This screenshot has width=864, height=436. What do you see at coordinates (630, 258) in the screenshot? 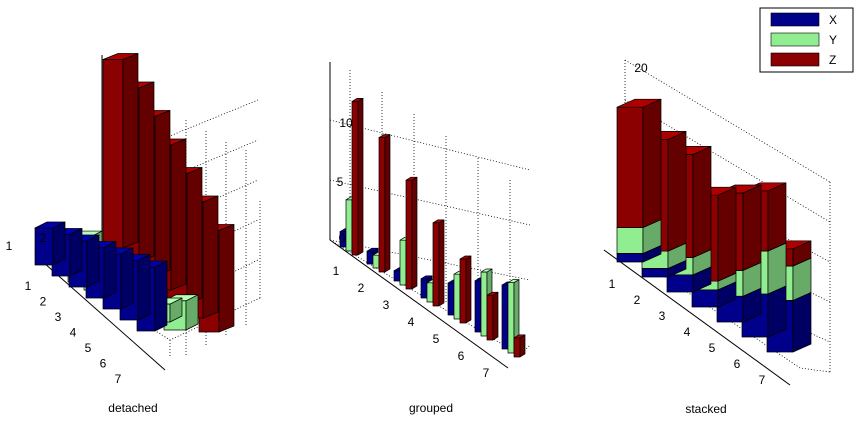
I see `bar-x-1-front` at bounding box center [630, 258].